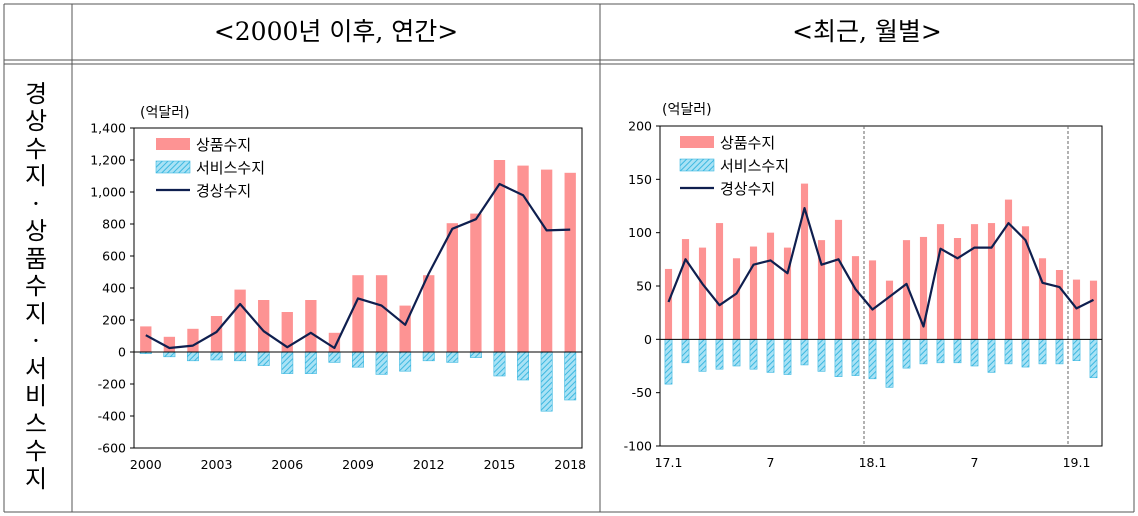 The width and height of the screenshot is (1138, 516). I want to click on row-label-char: 상, so click(36, 231).